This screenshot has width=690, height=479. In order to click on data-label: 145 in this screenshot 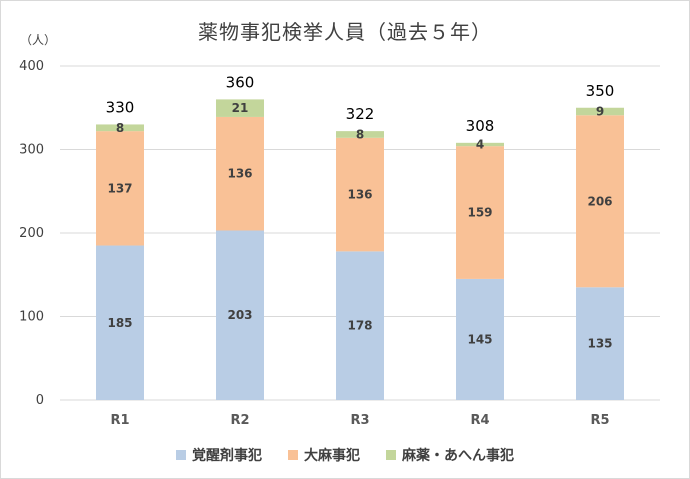, I will do `click(479, 339)`.